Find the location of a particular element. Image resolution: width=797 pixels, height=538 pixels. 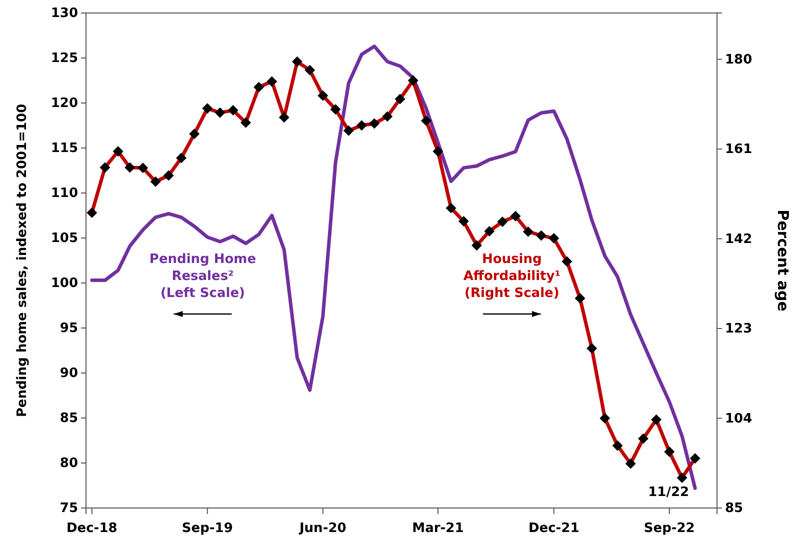

x-tick-label: Dec-21 is located at coordinates (554, 528).